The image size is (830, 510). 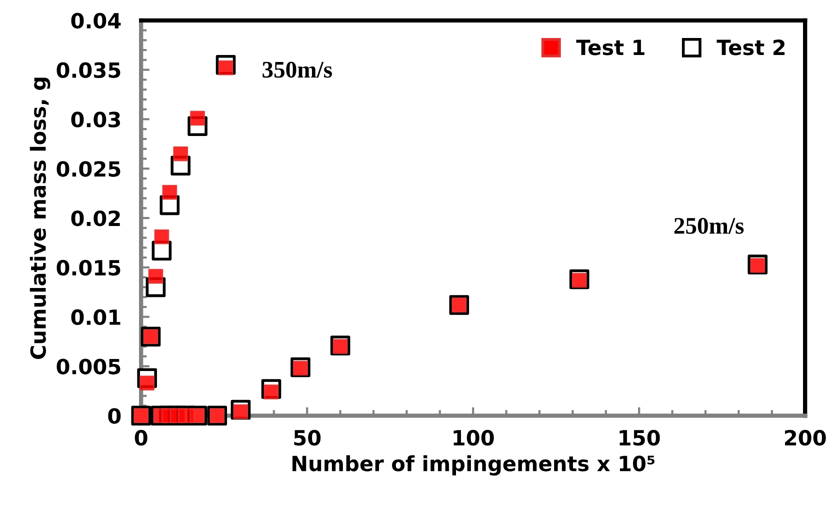 I want to click on y-axis-title: Cumulative mass loss, g, so click(x=40, y=219).